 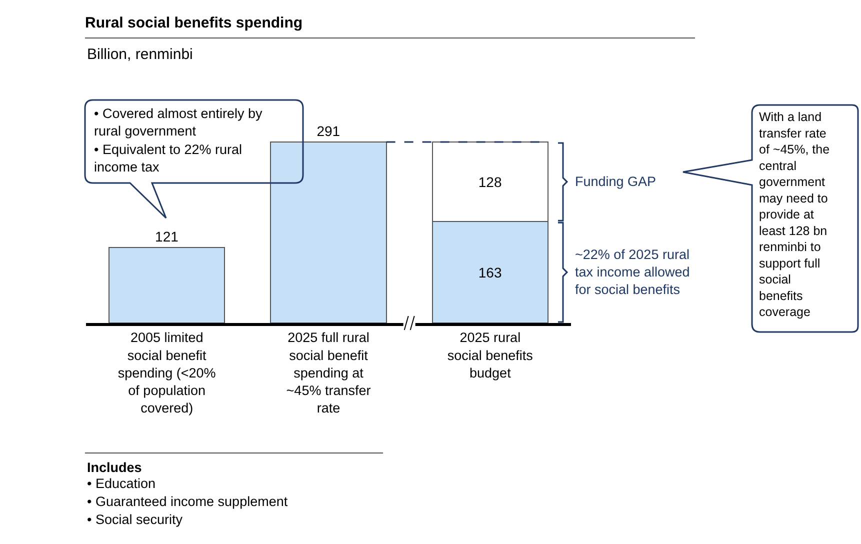 I want to click on x-tick-label: 2025 rural social benefits budget, so click(x=490, y=355).